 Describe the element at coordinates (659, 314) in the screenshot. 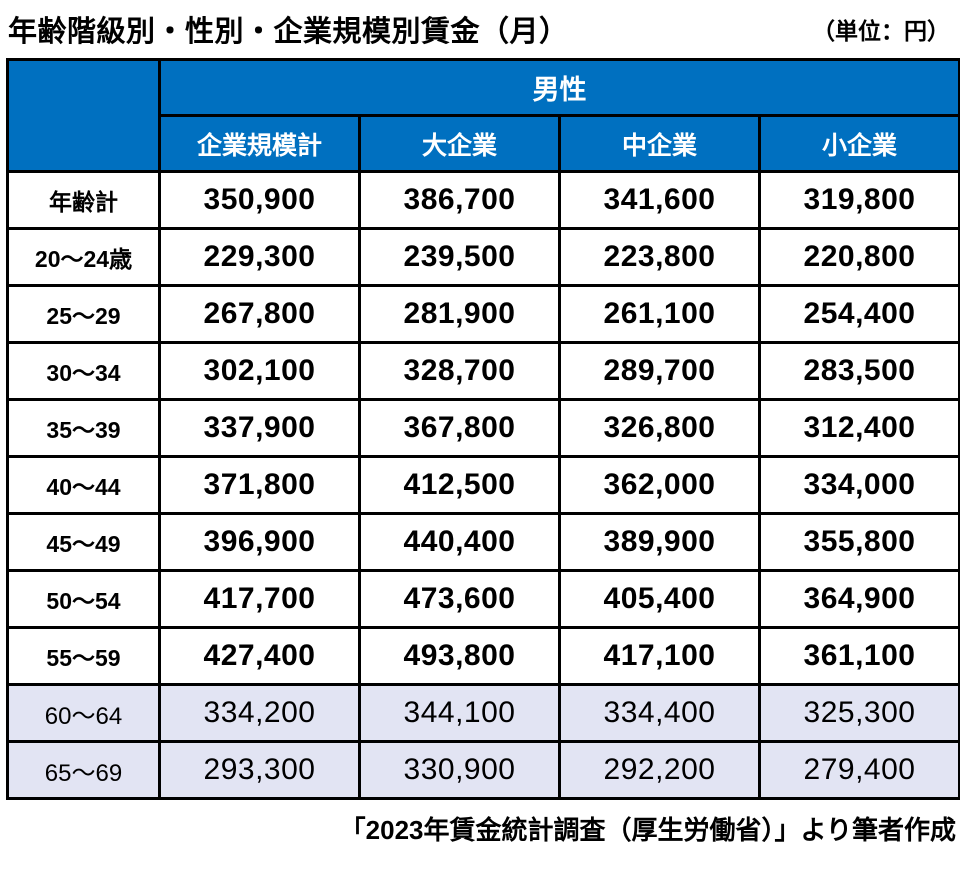

I see `wage-value: 261,100` at that location.